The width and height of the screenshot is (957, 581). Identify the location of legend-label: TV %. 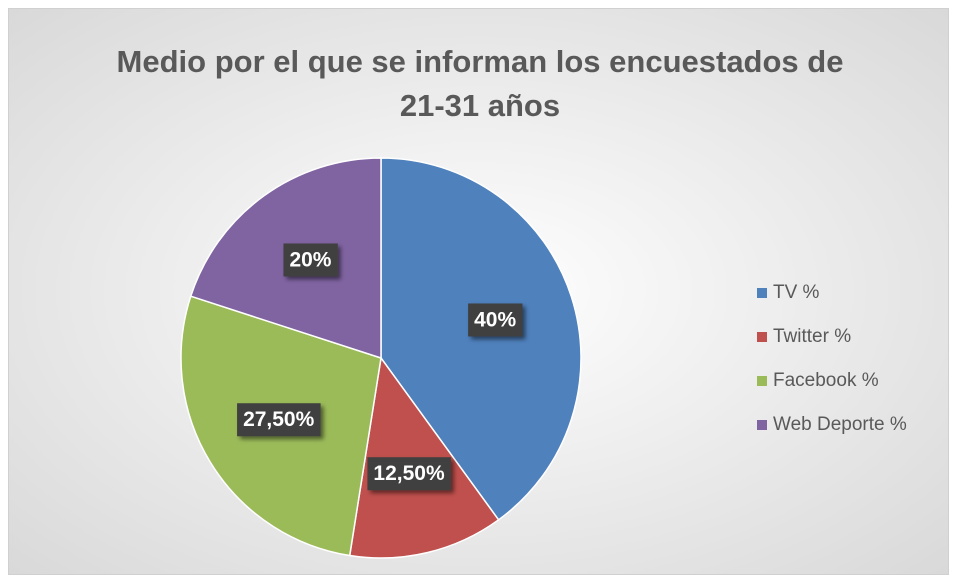
(796, 292).